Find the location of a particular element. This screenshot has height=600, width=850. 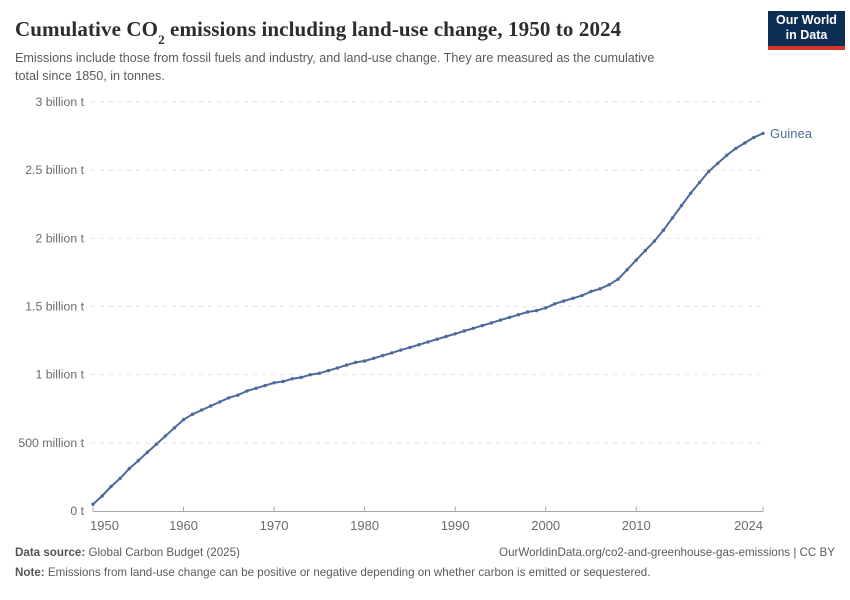

series-end-label: Guinea is located at coordinates (791, 133).